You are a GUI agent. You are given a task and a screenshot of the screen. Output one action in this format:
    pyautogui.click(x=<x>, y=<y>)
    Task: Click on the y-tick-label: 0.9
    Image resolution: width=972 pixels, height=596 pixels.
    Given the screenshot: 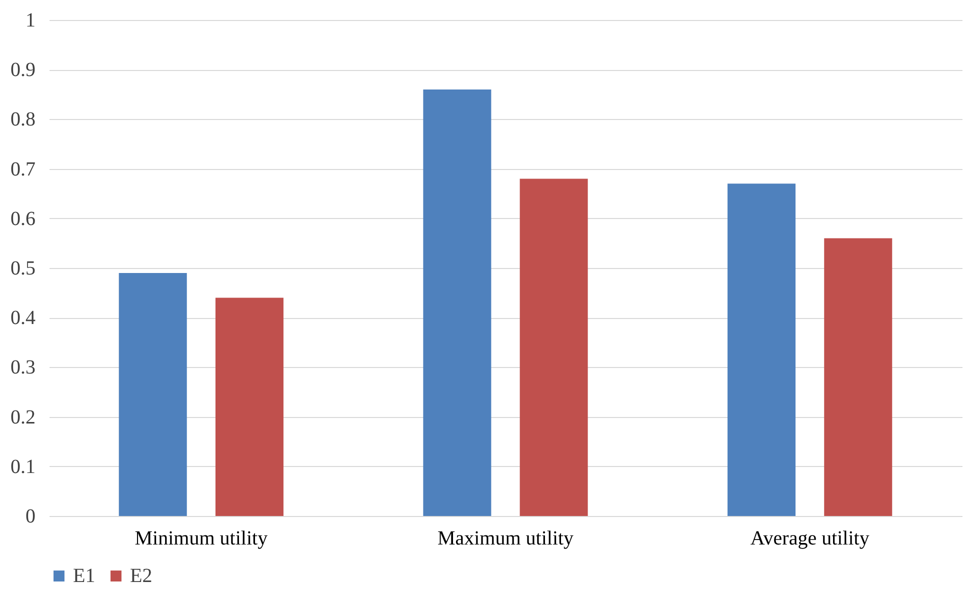 What is the action you would take?
    pyautogui.click(x=23, y=70)
    